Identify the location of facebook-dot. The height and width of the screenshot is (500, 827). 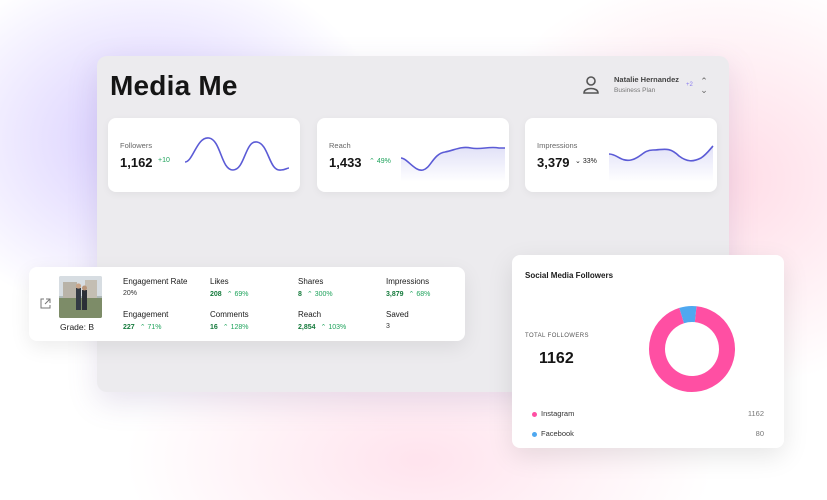
(534, 434).